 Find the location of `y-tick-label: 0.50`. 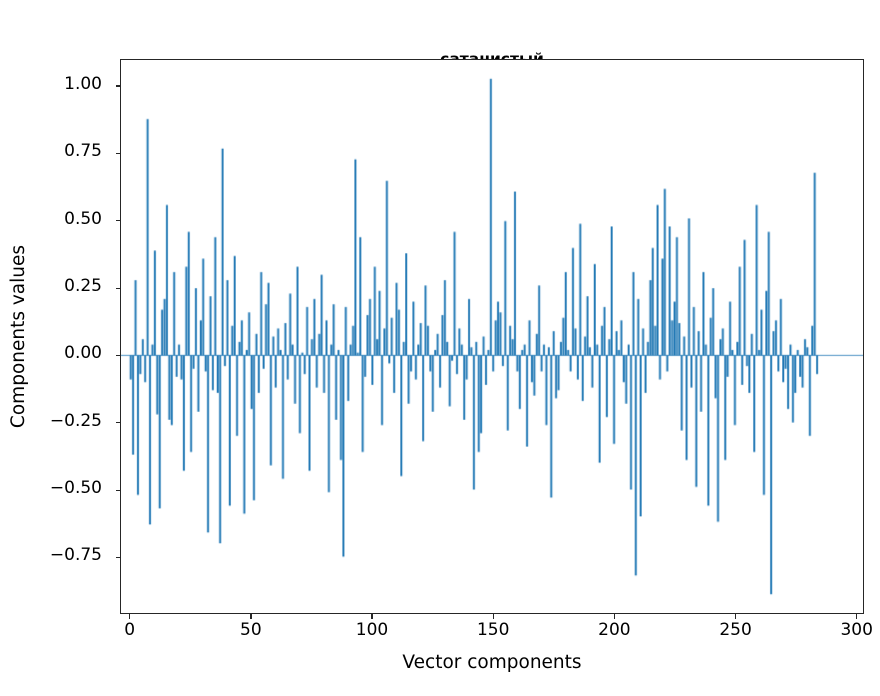

y-tick-label: 0.50 is located at coordinates (83, 218).